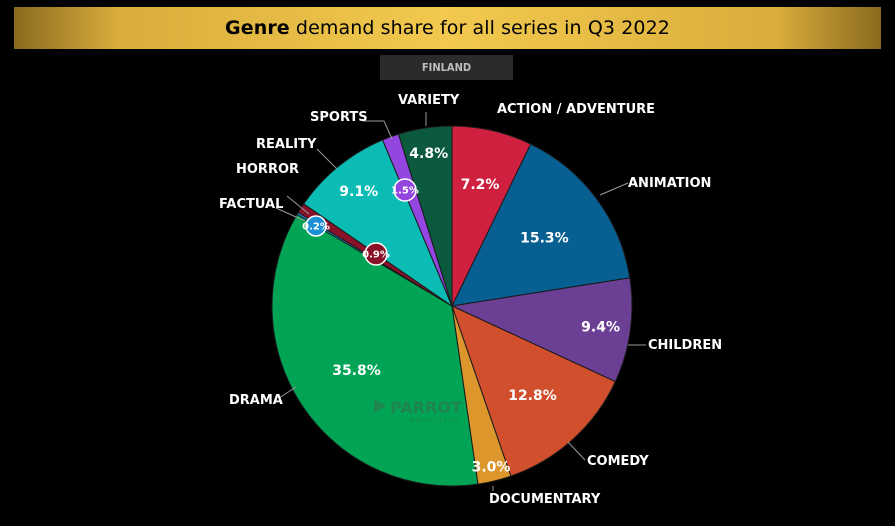 The image size is (895, 526). Describe the element at coordinates (669, 183) in the screenshot. I see `category-label-animation: ANIMATION` at that location.